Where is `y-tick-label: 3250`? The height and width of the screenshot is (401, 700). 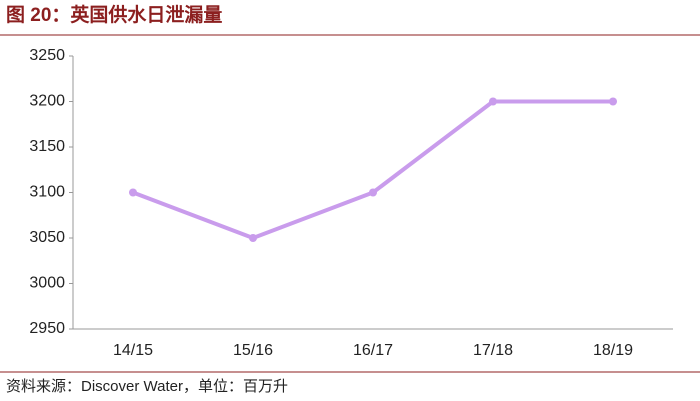
y-tick-label: 3250 is located at coordinates (47, 55).